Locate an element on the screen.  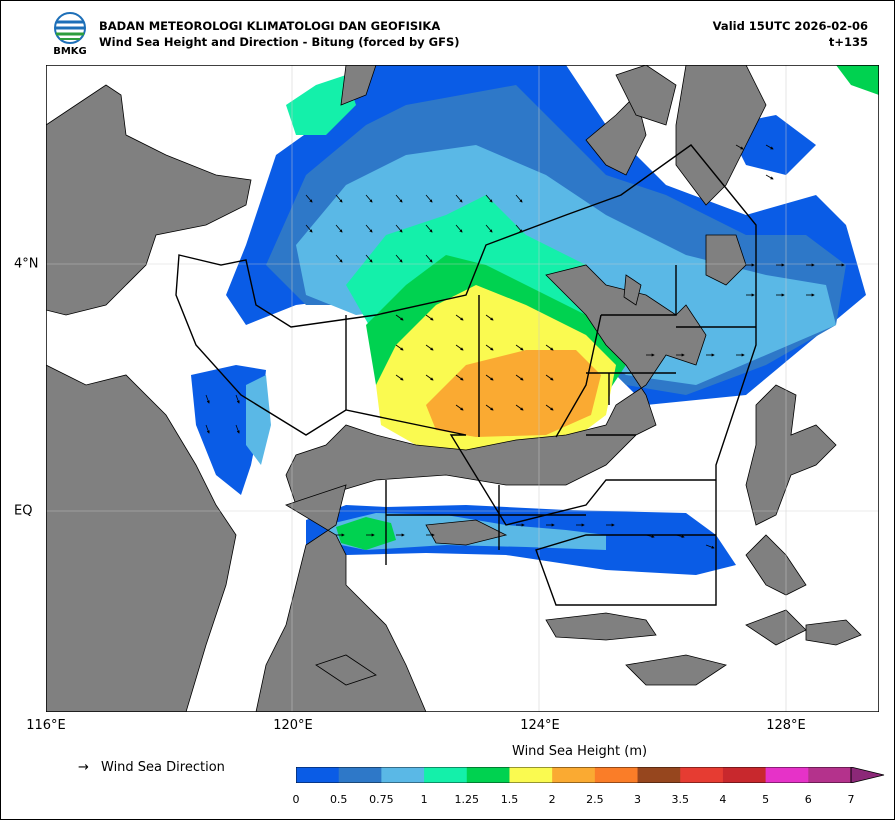
sula-islands is located at coordinates (676, 670).